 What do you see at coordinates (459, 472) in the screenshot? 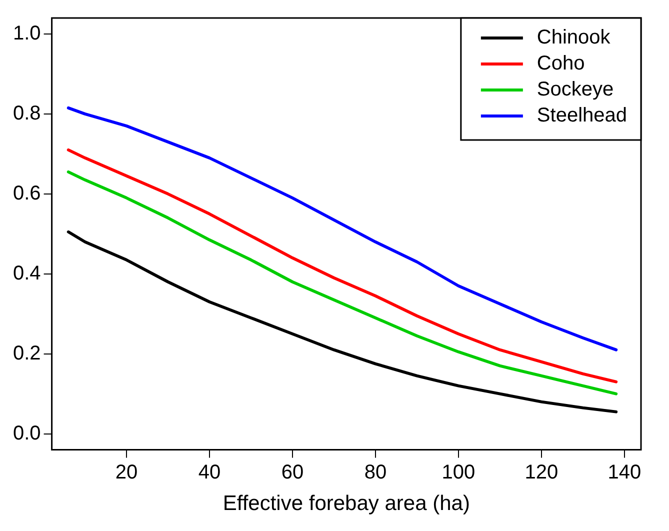
I see `x-tick-label: 100` at bounding box center [459, 472].